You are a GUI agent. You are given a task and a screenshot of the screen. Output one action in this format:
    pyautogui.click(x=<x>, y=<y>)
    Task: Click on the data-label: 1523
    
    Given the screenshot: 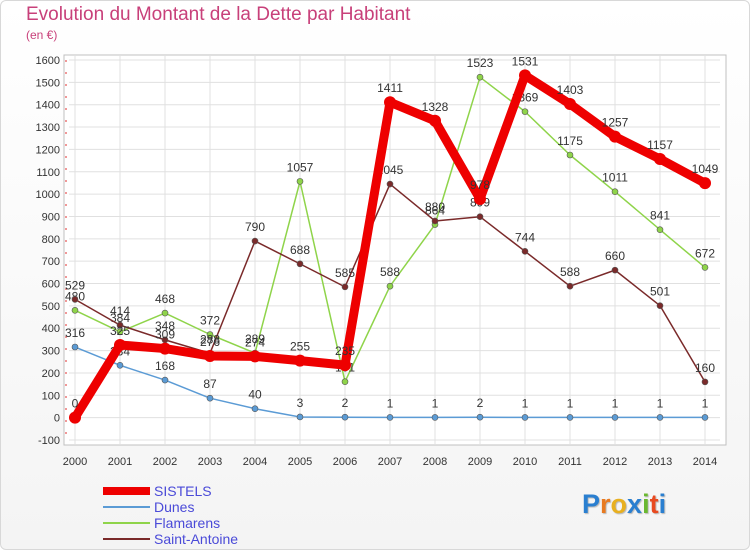 What is the action you would take?
    pyautogui.click(x=480, y=63)
    